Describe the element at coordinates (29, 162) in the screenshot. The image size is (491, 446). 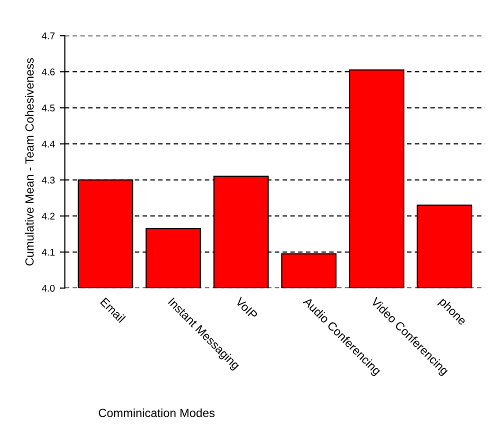
I see `y-axis-title: Cumulative Mean - Team Cohesiveness` at that location.